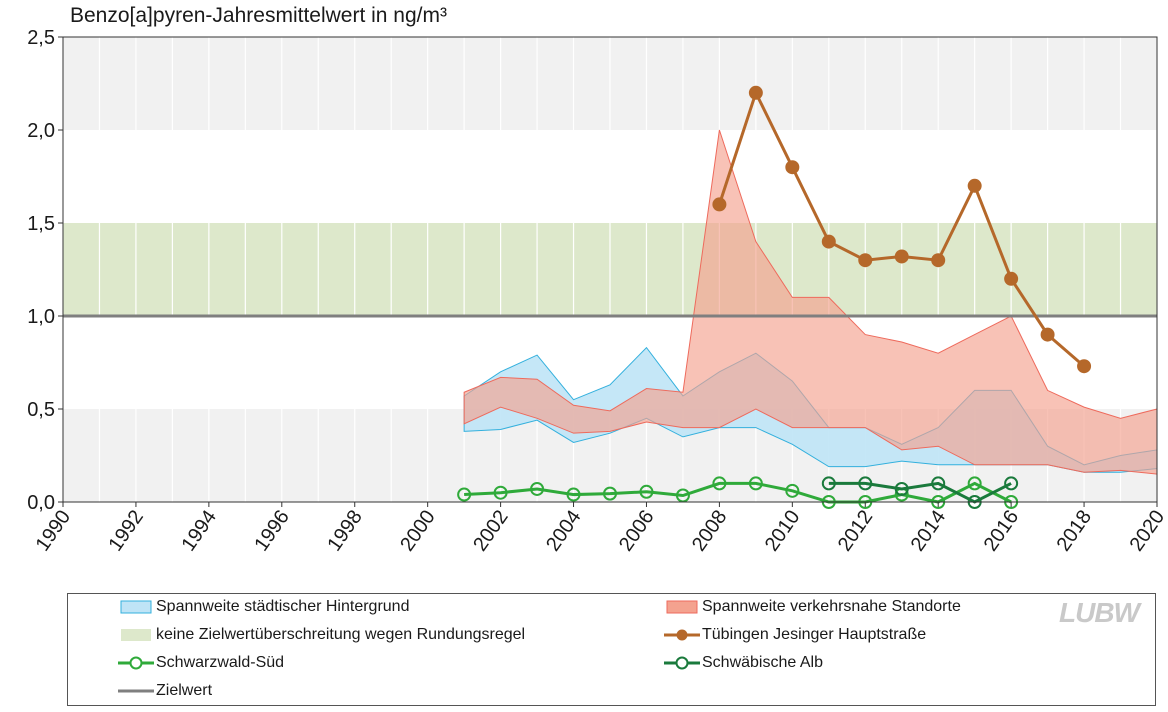 This screenshot has width=1168, height=712. I want to click on legend-label-1: Spannweite verkehrsnahe Standorte, so click(831, 606).